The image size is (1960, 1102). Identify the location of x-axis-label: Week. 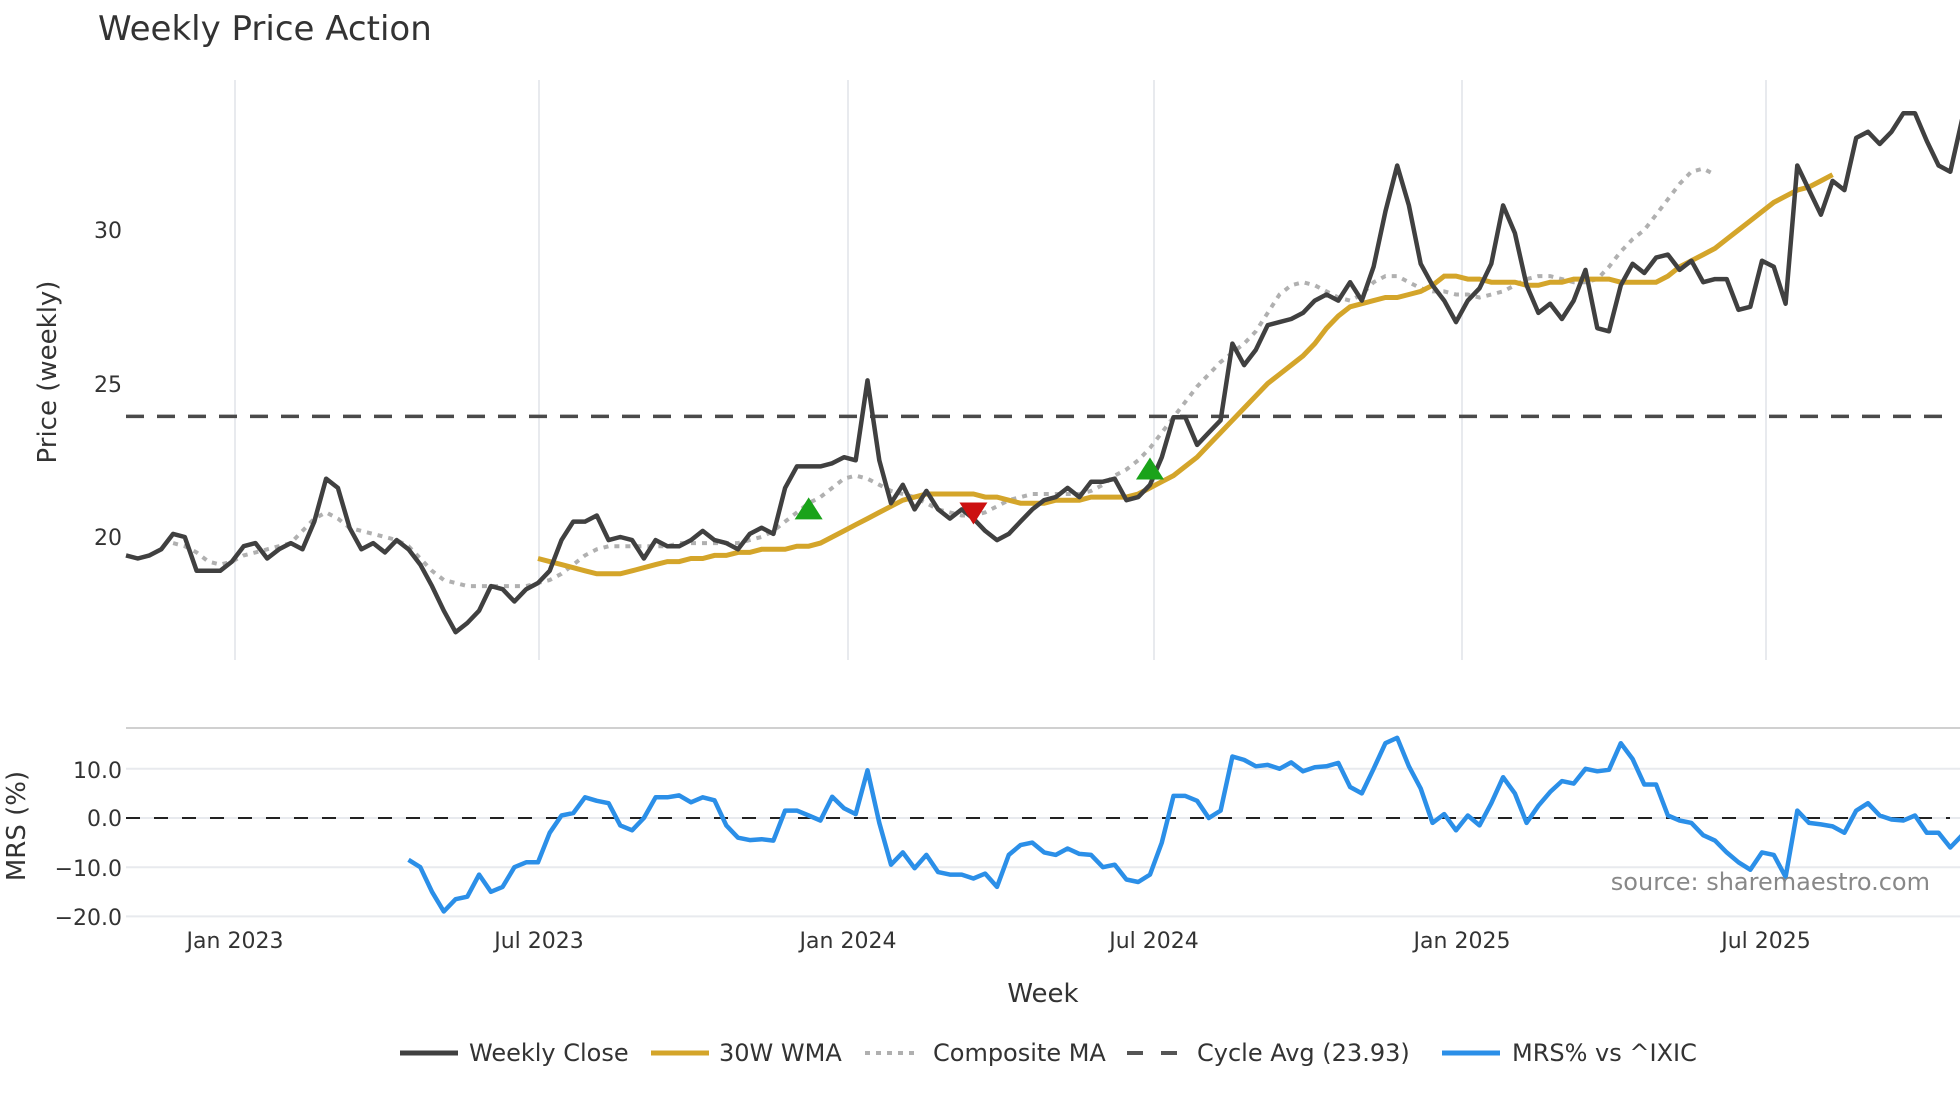
(1042, 994).